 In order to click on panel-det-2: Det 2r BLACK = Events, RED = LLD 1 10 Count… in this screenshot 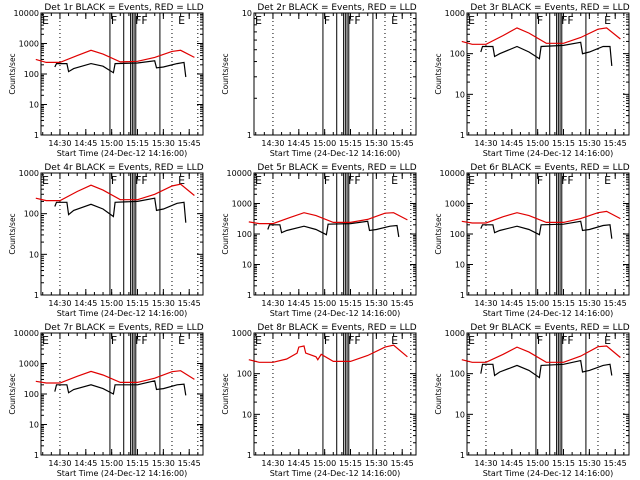, I will do `click(319, 80)`.